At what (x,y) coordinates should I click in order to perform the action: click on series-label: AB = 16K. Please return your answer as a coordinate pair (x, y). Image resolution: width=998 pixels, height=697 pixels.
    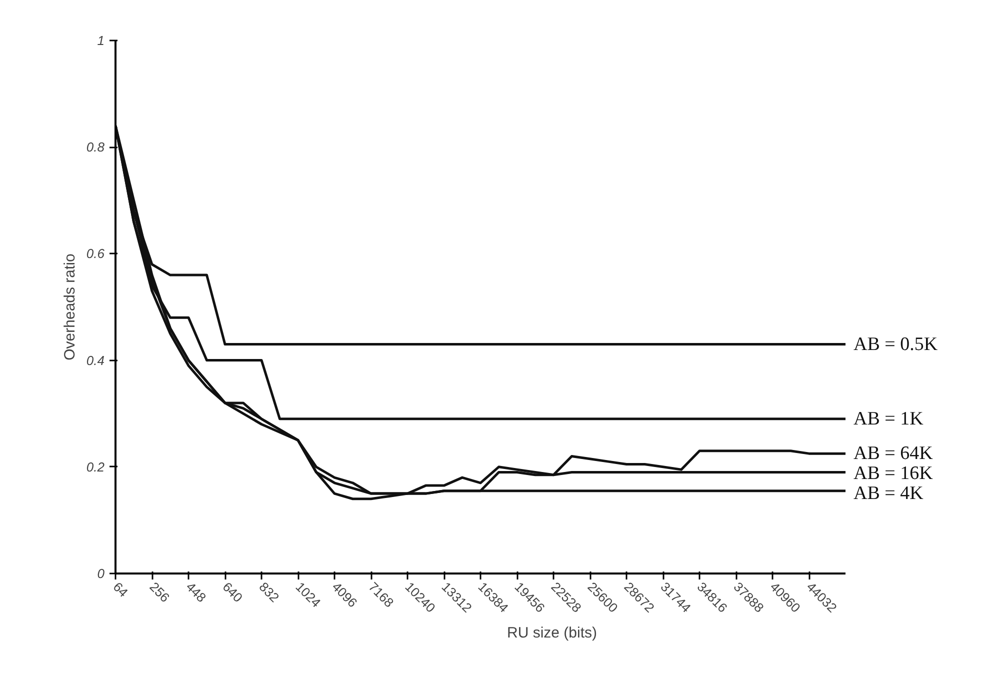
    Looking at the image, I should click on (894, 473).